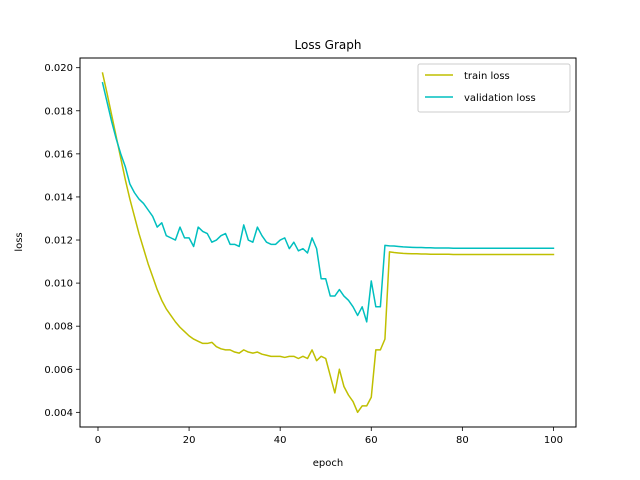 The height and width of the screenshot is (480, 640). Describe the element at coordinates (58, 413) in the screenshot. I see `y-tick-label: 0.004` at that location.